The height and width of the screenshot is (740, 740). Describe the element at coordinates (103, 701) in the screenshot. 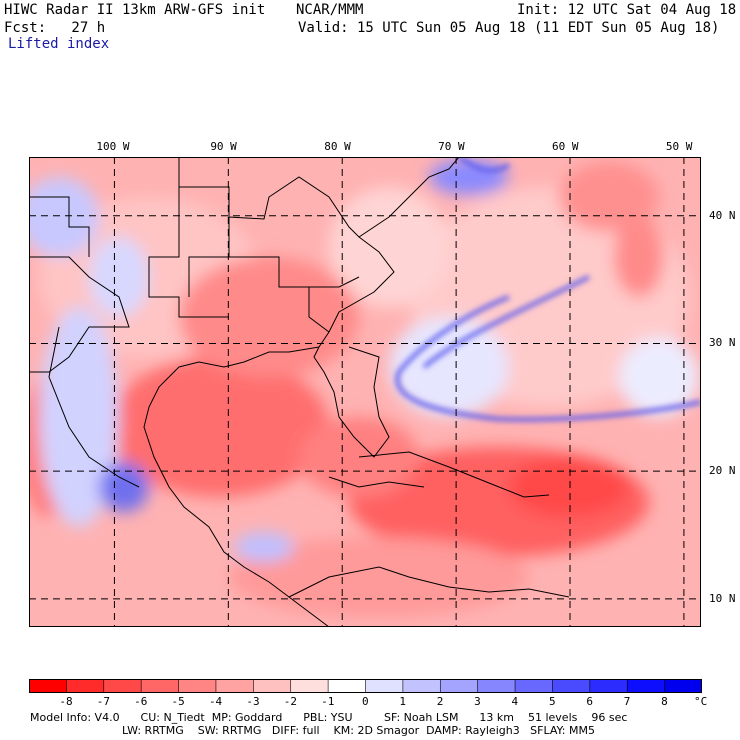

I see `colorbar-label: -7` at that location.